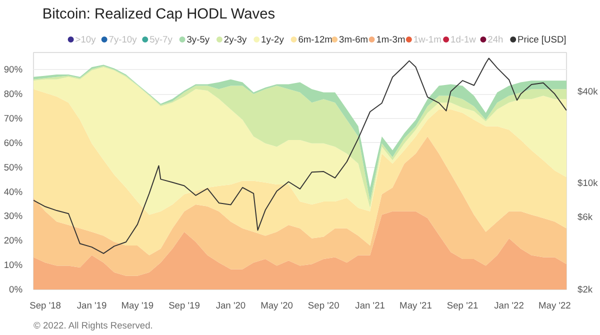 The image size is (600, 335). What do you see at coordinates (91, 305) in the screenshot?
I see `x-tick-label: Jan '19` at bounding box center [91, 305].